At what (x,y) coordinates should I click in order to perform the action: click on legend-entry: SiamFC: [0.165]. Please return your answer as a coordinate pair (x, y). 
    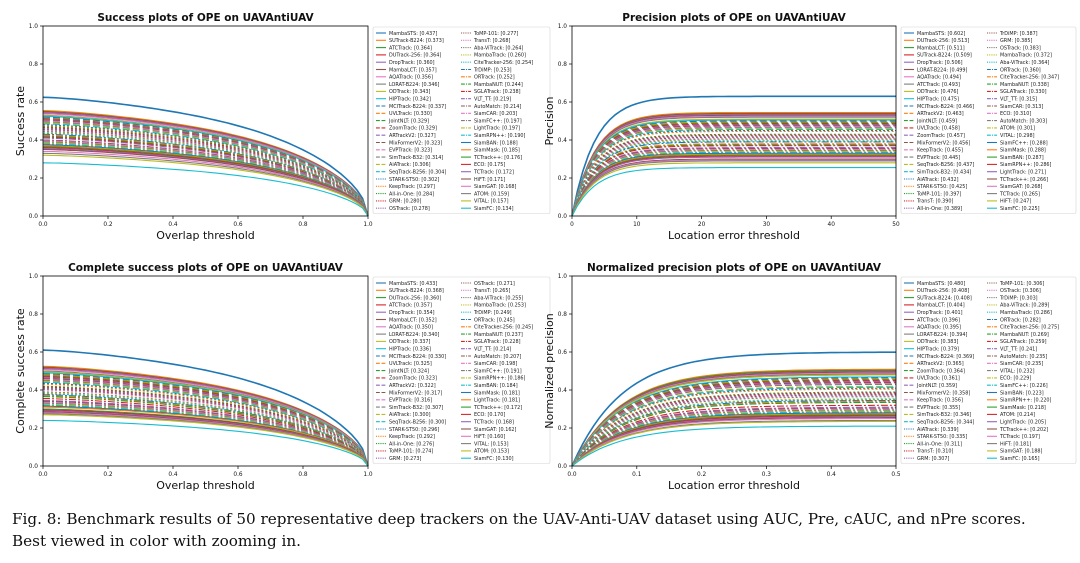
    Looking at the image, I should click on (1020, 459).